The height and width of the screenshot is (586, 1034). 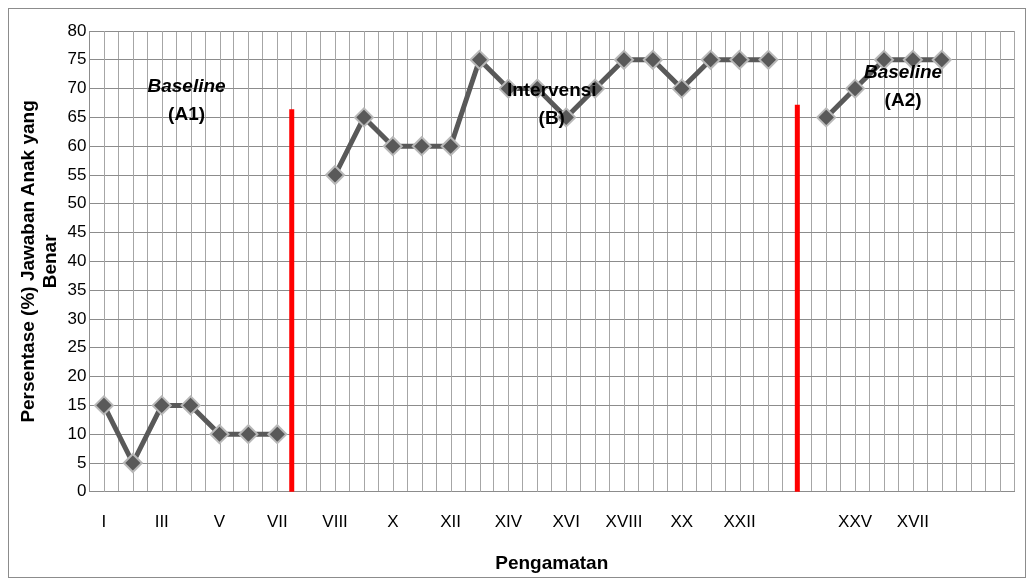 What do you see at coordinates (912, 521) in the screenshot?
I see `x-tick-label: XVII` at bounding box center [912, 521].